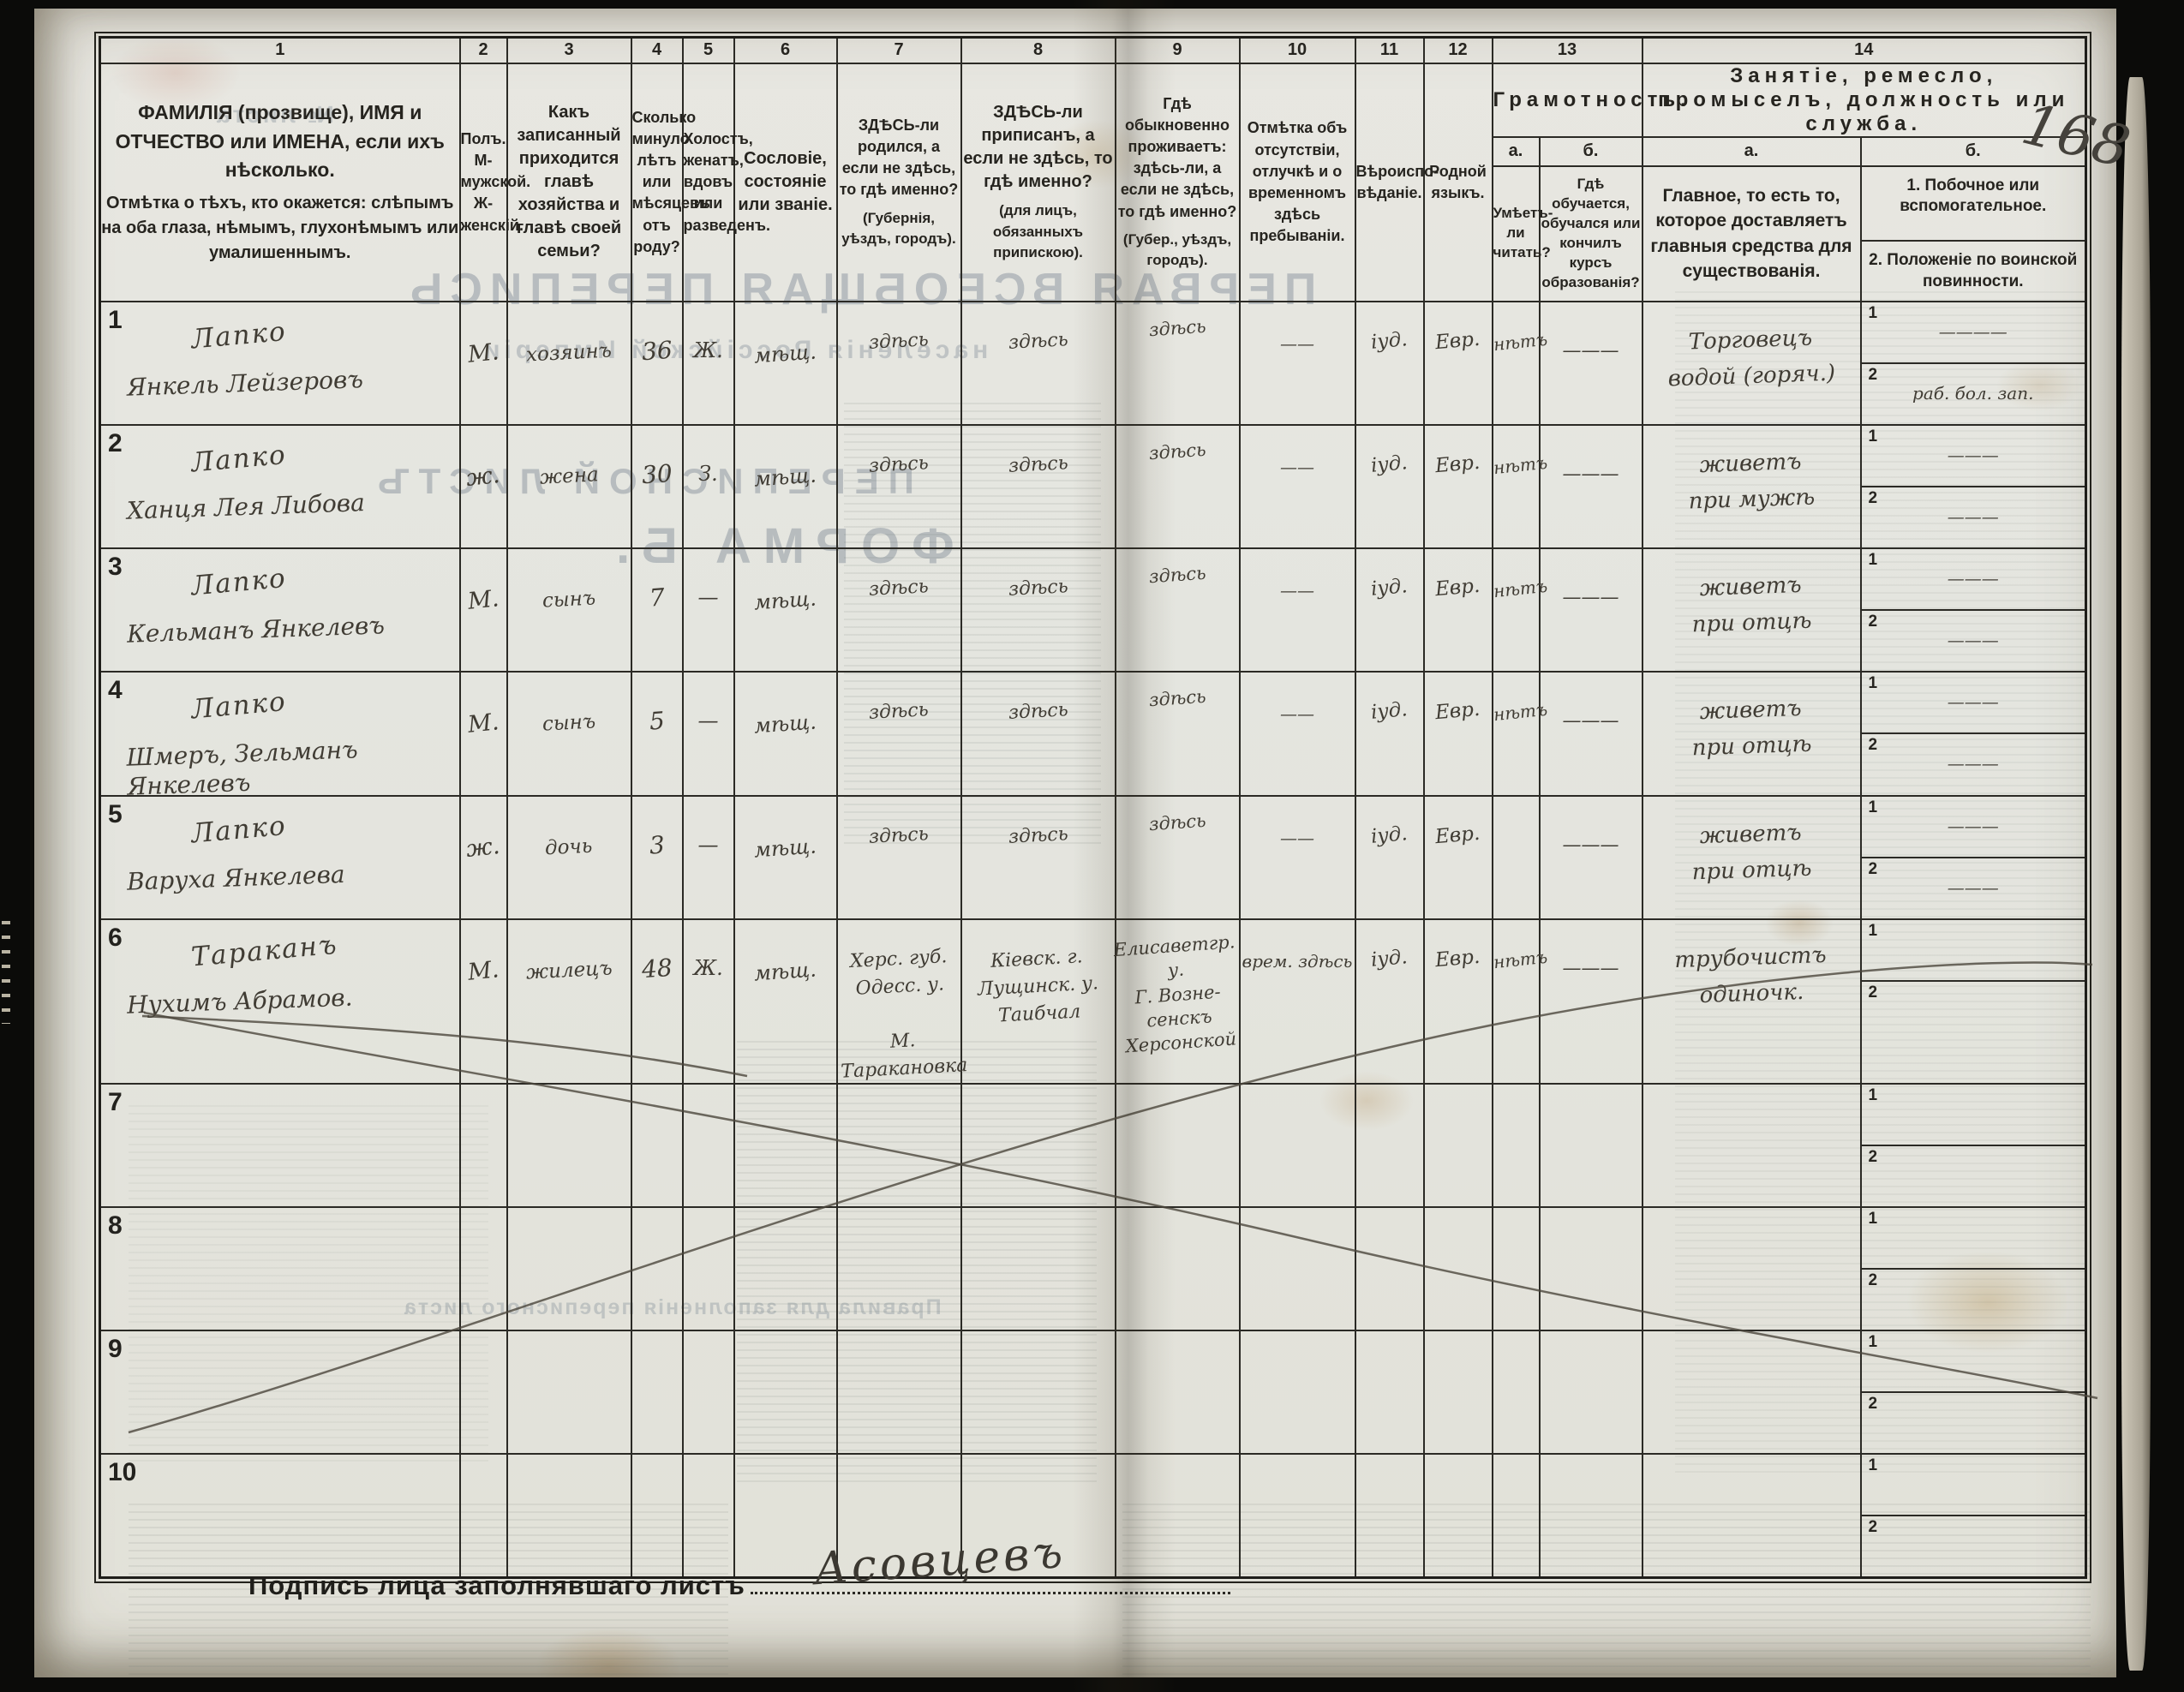 The height and width of the screenshot is (1692, 2184). What do you see at coordinates (1873, 869) in the screenshot?
I see `side-box-label-2: 2` at bounding box center [1873, 869].